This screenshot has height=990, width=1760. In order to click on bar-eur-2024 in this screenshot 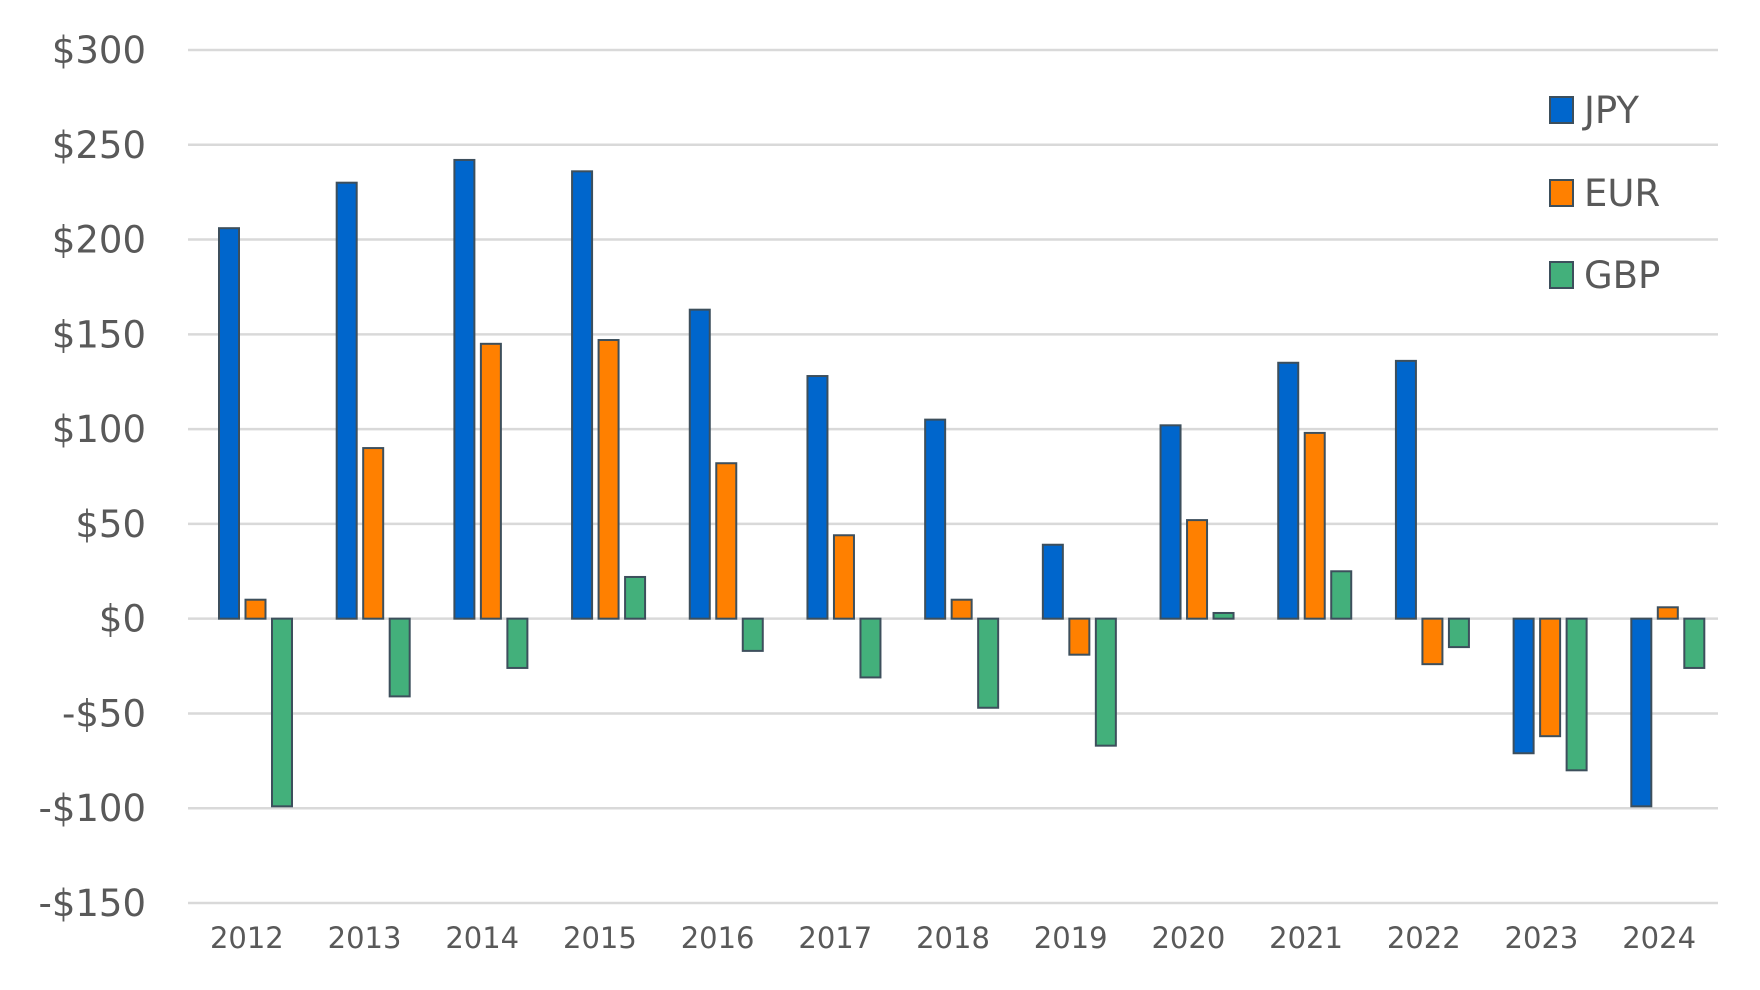, I will do `click(1667, 613)`.